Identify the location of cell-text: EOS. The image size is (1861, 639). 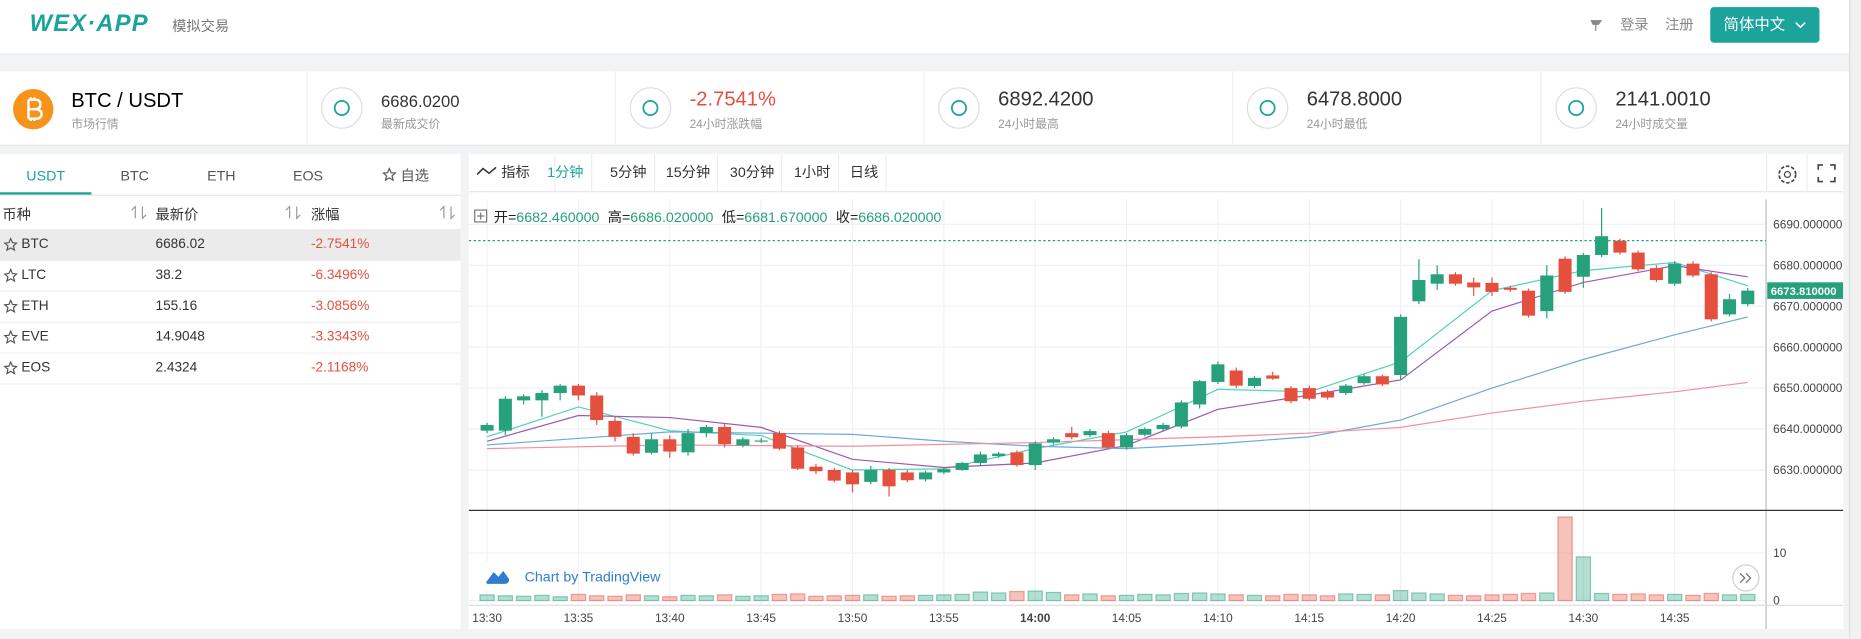
(36, 368).